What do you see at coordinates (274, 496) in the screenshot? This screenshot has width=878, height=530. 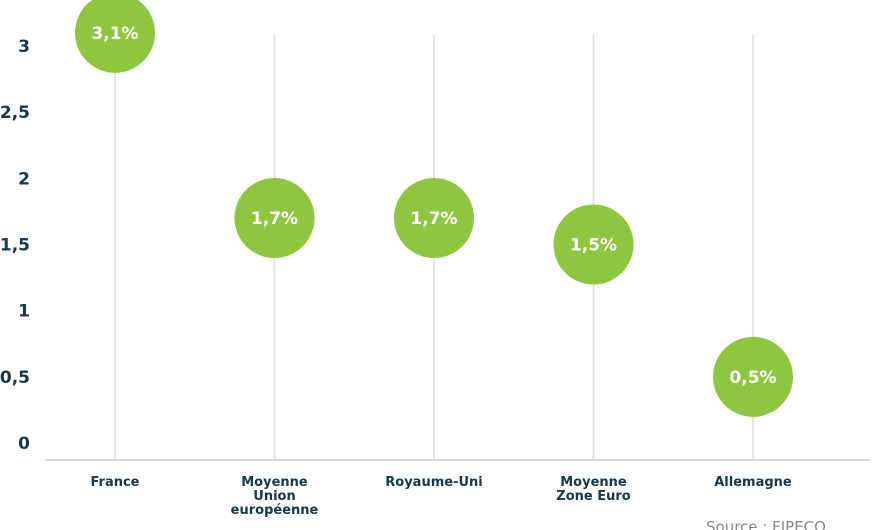 I see `x-tick-label: Moyenne Union européenne` at bounding box center [274, 496].